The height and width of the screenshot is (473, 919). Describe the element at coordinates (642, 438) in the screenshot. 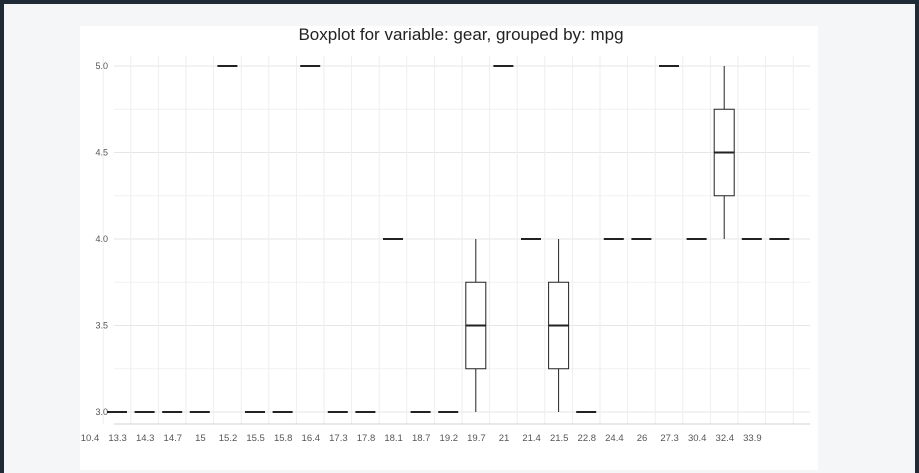

I see `x-tick-label: 26` at that location.